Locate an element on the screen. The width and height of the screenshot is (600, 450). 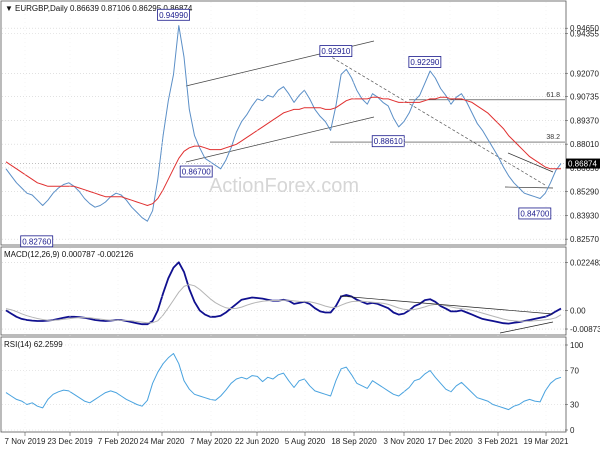
declining-trendline is located at coordinates (436, 120).